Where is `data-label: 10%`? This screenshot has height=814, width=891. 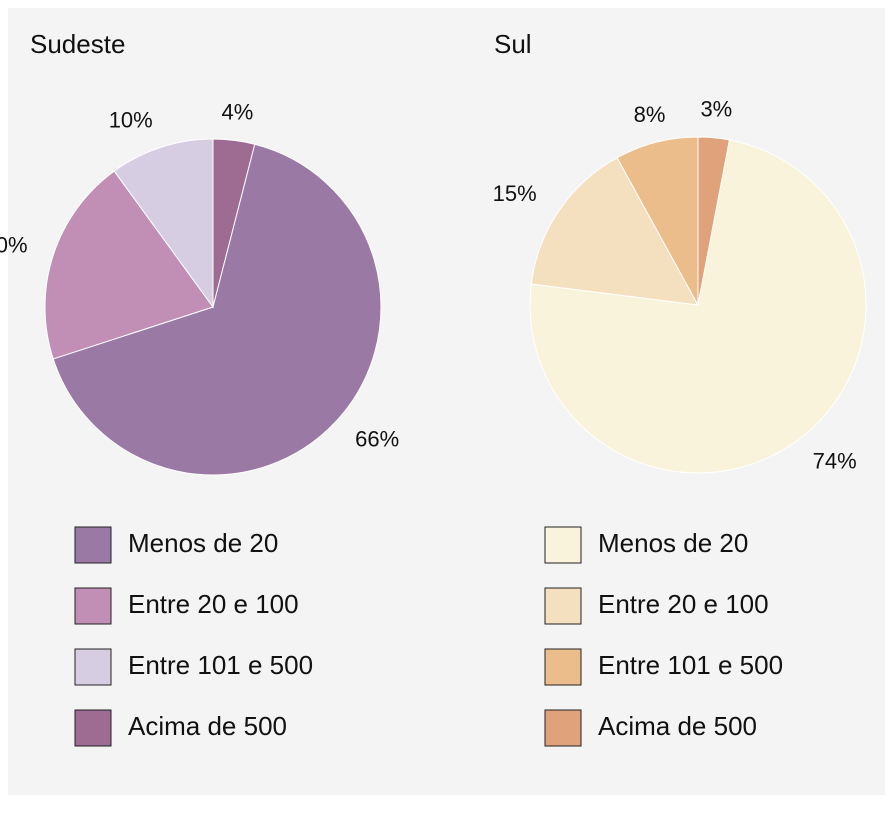 data-label: 10% is located at coordinates (131, 119).